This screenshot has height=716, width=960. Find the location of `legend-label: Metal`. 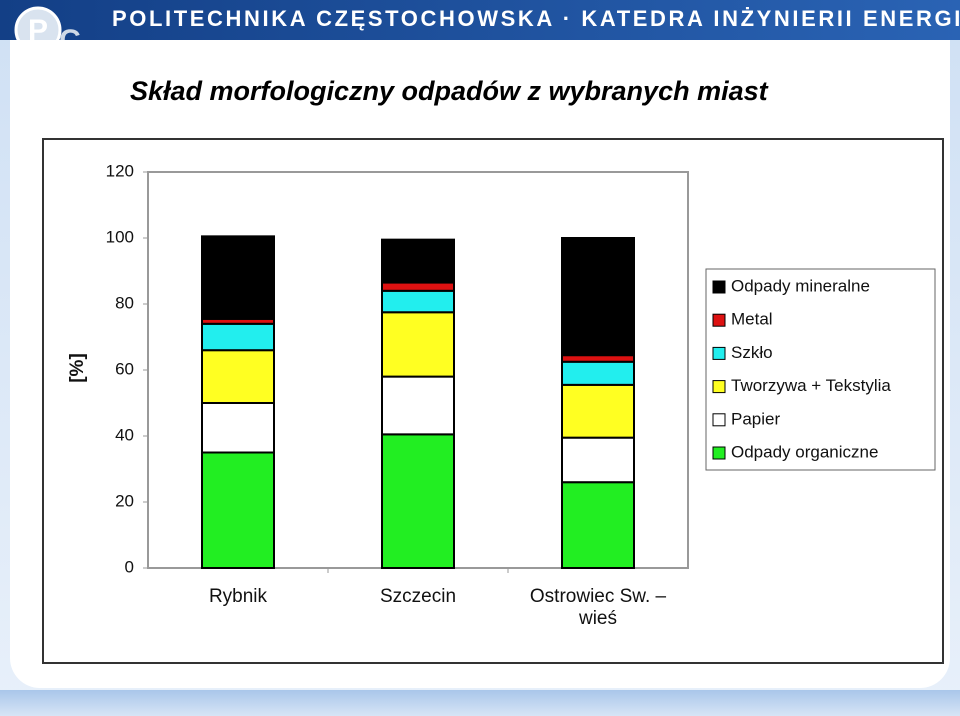

legend-label: Metal is located at coordinates (752, 319).